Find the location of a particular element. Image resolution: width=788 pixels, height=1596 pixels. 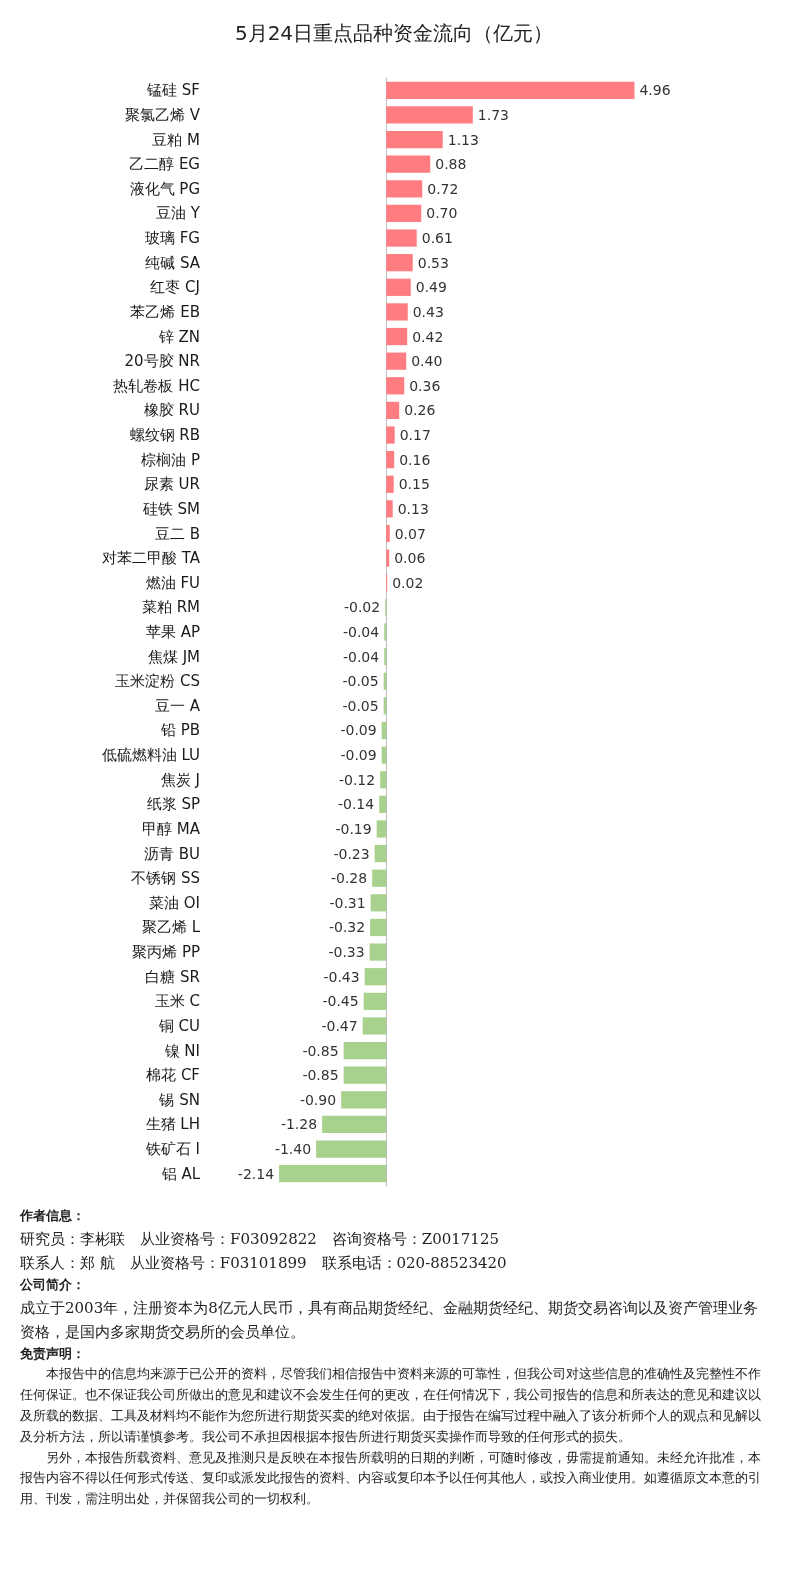

data-label: -2.14 is located at coordinates (256, 1173).